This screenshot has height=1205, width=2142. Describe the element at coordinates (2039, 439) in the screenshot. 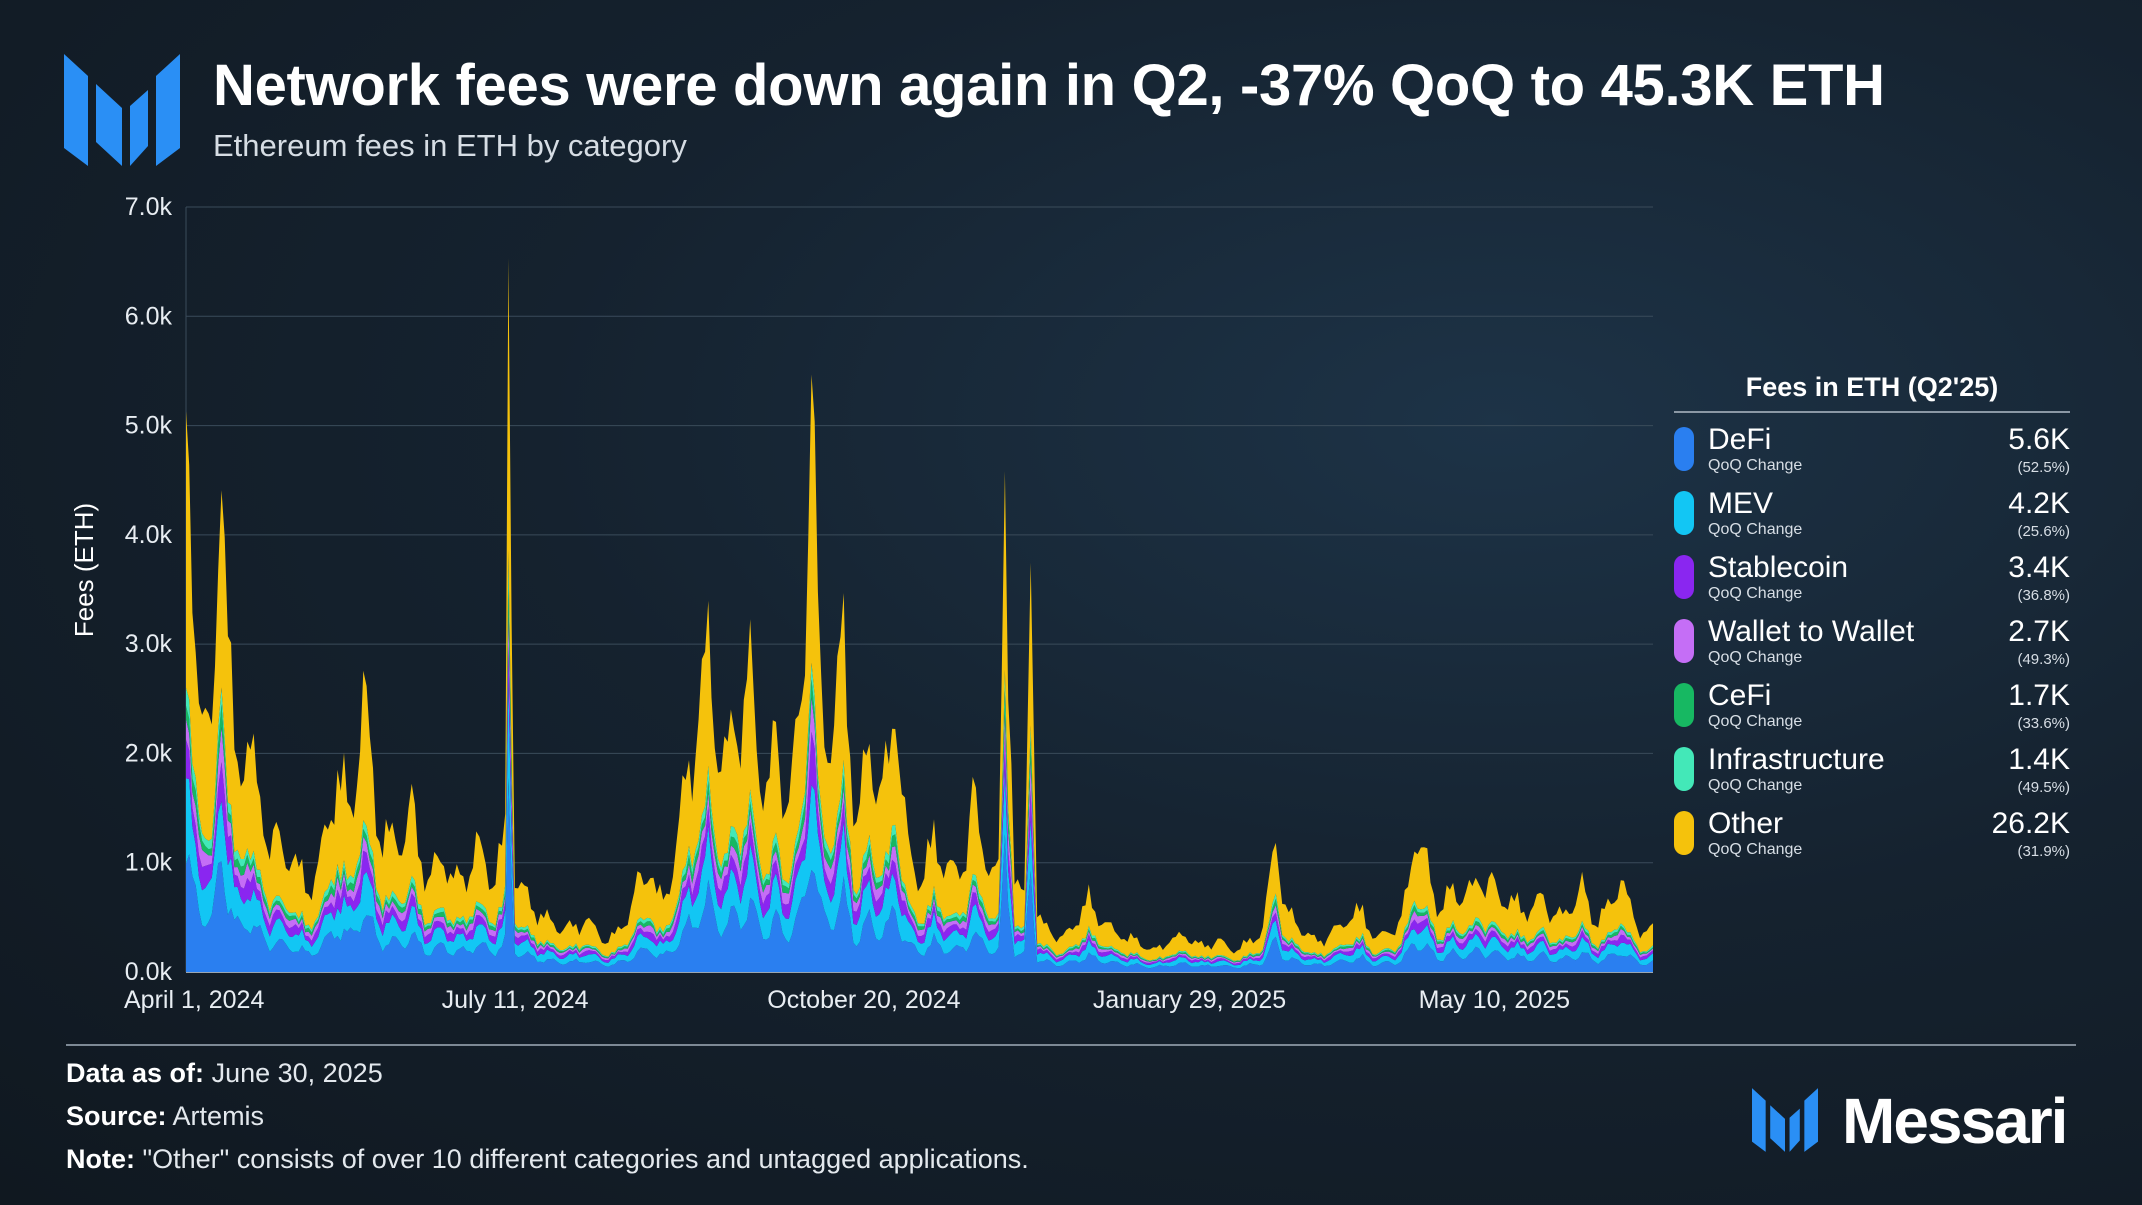

I see `legend-item-value: 5.6K` at that location.